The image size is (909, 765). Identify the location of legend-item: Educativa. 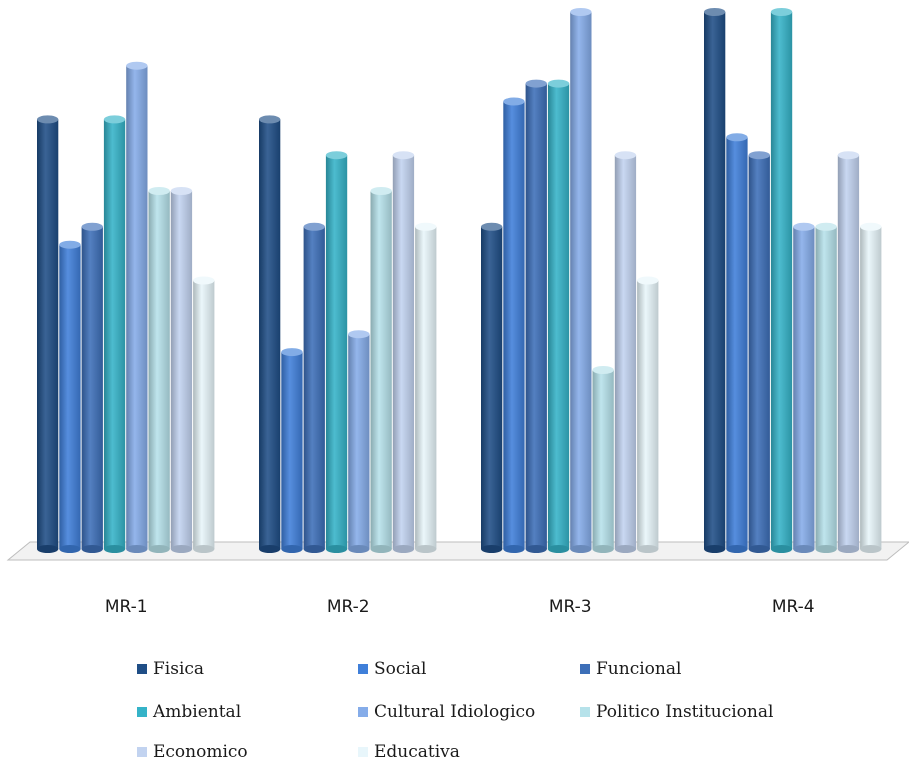
(409, 752).